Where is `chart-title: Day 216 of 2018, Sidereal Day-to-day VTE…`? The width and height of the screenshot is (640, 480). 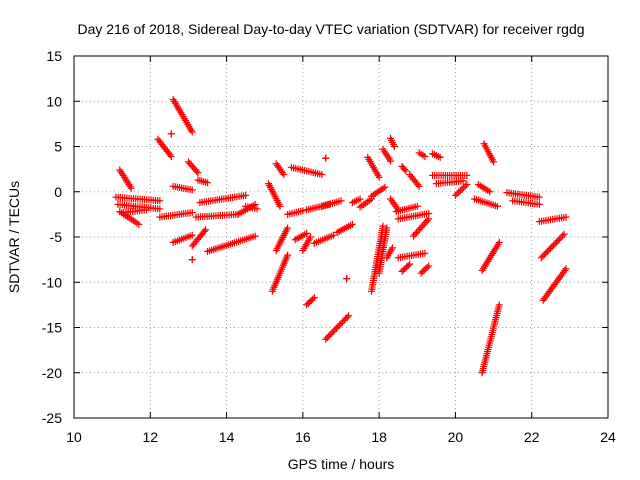
chart-title: Day 216 of 2018, Sidereal Day-to-day VTE… is located at coordinates (330, 29).